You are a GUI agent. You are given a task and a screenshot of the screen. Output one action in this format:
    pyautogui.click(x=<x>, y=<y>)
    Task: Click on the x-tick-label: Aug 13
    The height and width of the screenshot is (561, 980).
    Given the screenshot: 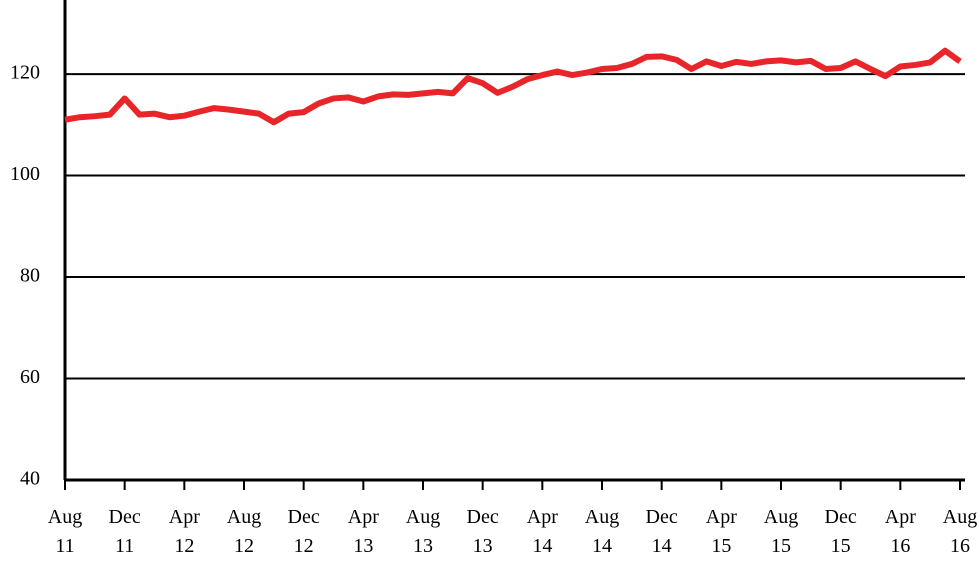 What is the action you would take?
    pyautogui.click(x=423, y=531)
    